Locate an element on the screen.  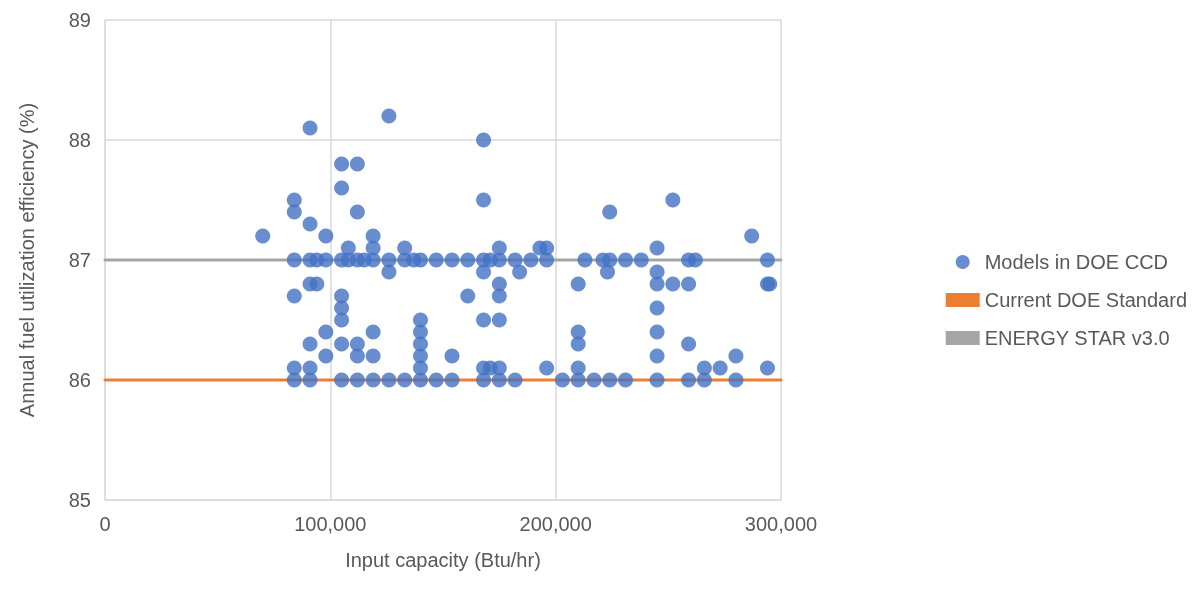
x-tick-label: 0 is located at coordinates (105, 524).